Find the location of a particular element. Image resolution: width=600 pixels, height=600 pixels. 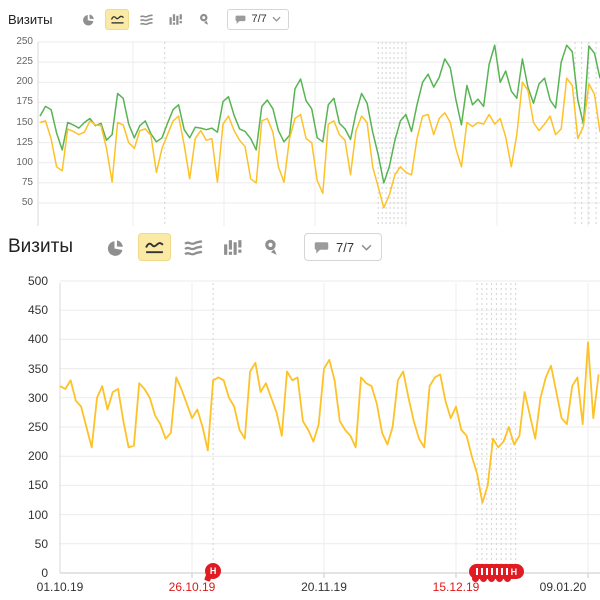

visits-widget-small-toolbar: Визиты is located at coordinates (144, 19).